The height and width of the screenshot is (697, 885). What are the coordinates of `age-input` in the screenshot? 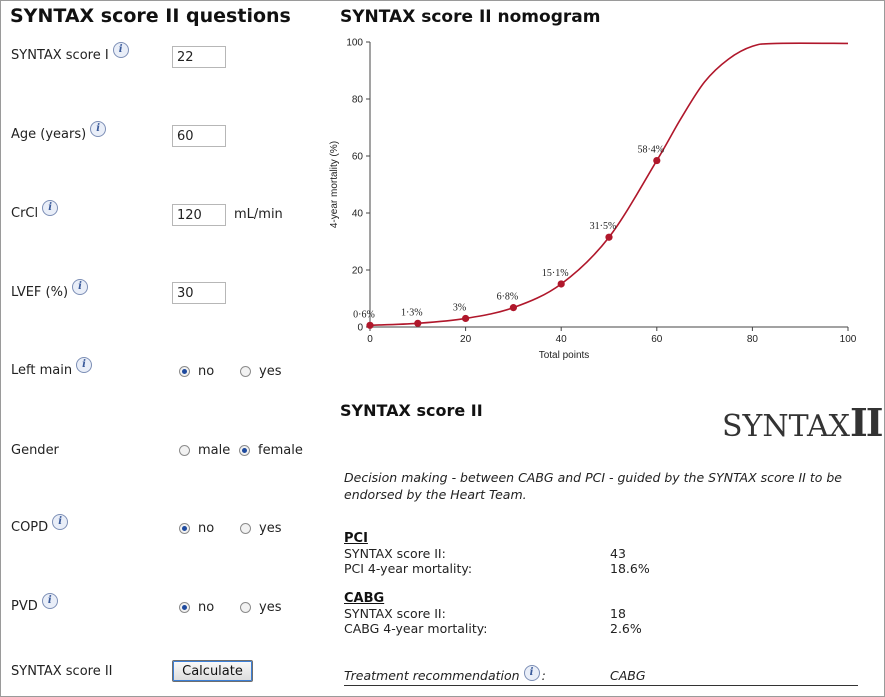 It's located at (199, 136).